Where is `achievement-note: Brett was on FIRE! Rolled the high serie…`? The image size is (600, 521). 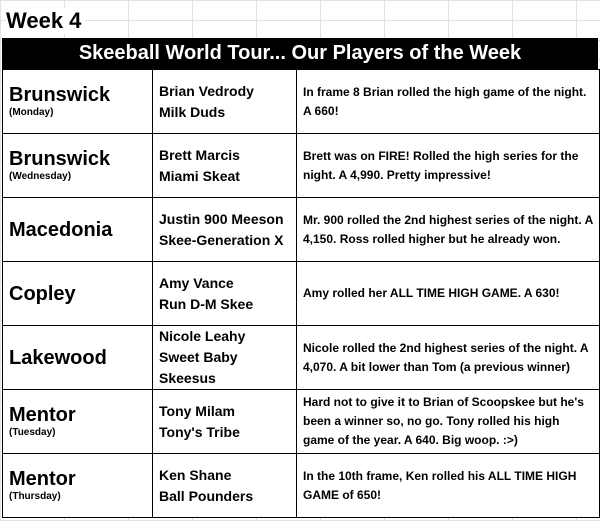
achievement-note: Brett was on FIRE! Rolled the high serie… is located at coordinates (441, 165).